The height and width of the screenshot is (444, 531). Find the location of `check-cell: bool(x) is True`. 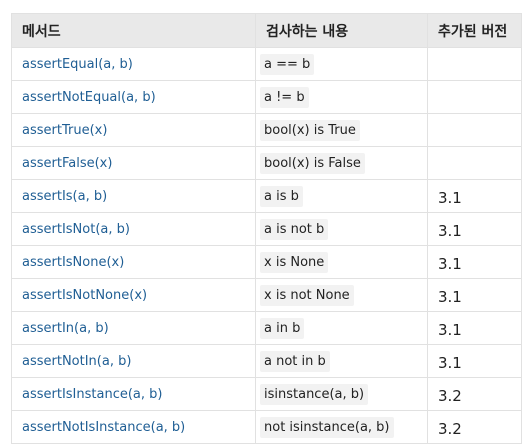

check-cell: bool(x) is True is located at coordinates (341, 130).